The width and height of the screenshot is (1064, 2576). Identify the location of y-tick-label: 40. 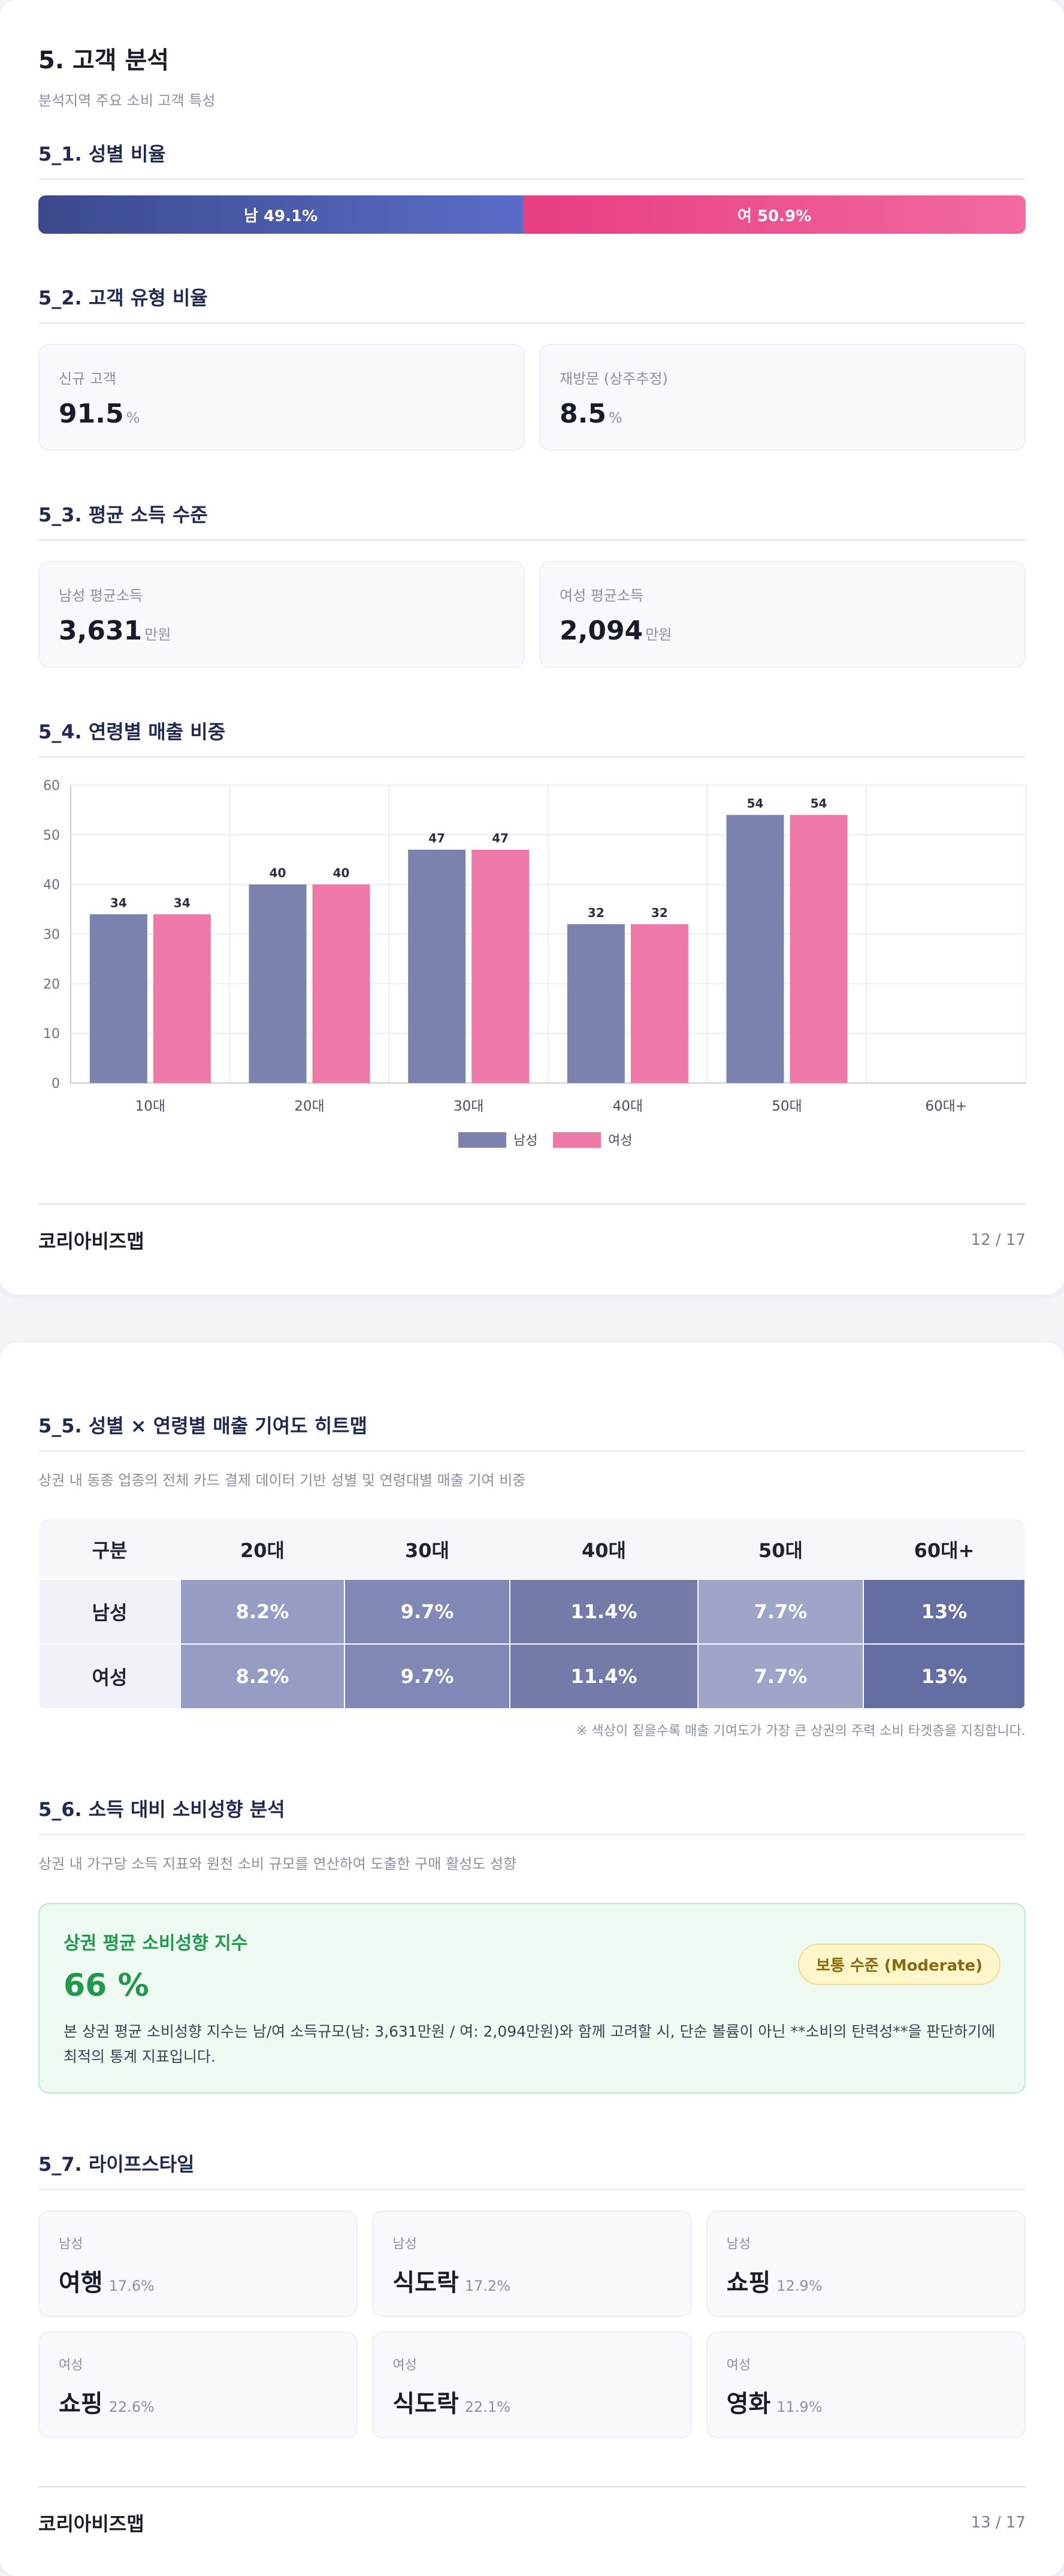
(51, 886).